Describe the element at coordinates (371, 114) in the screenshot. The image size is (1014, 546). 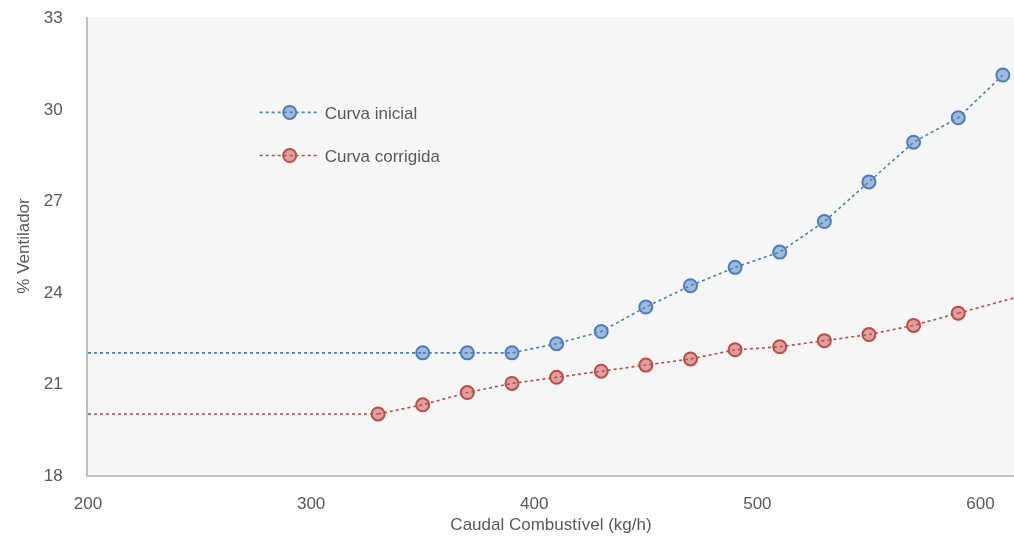
I see `legend-label: Curva inicial` at that location.